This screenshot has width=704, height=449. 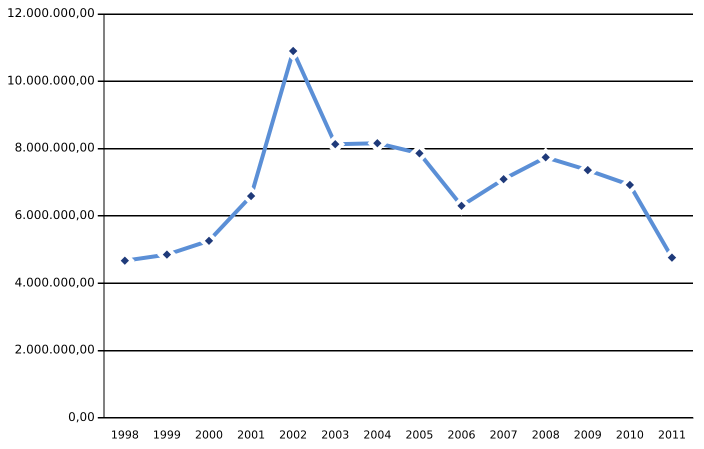 I want to click on y-tick-label: 2.000.000,00, so click(x=54, y=349).